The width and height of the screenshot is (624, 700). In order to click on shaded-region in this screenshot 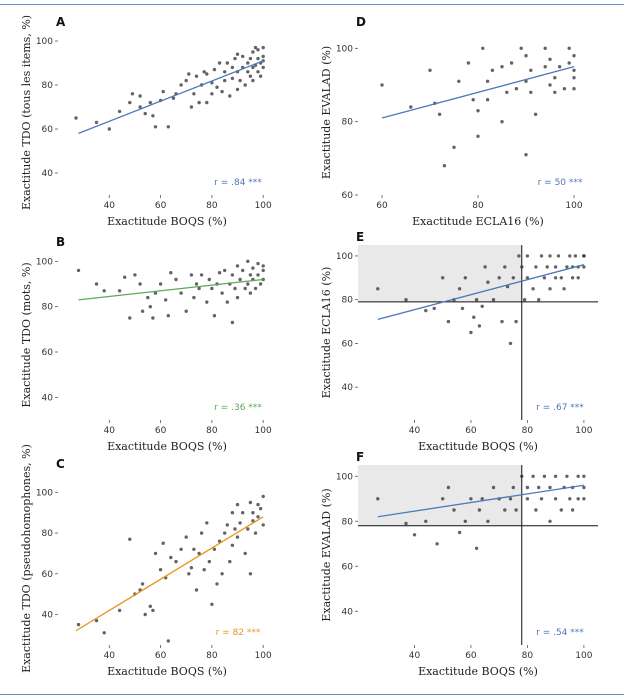, I will do `click(440, 273)`.